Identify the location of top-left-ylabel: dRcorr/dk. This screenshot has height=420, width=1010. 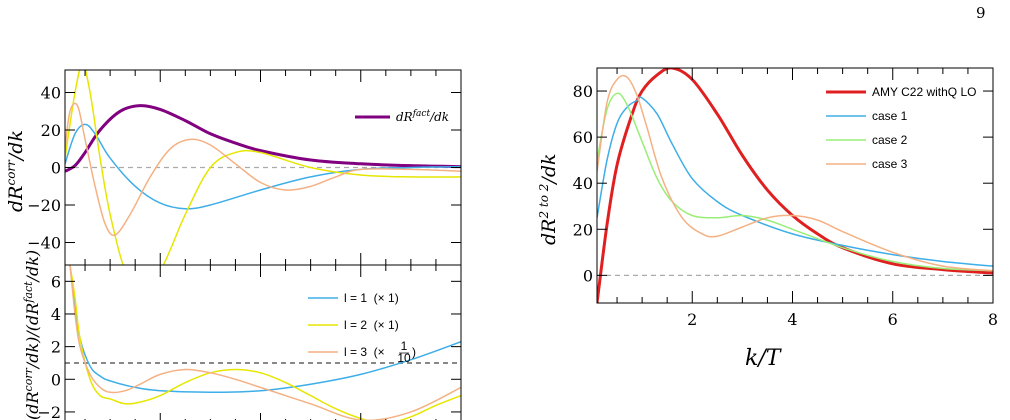
(15, 171).